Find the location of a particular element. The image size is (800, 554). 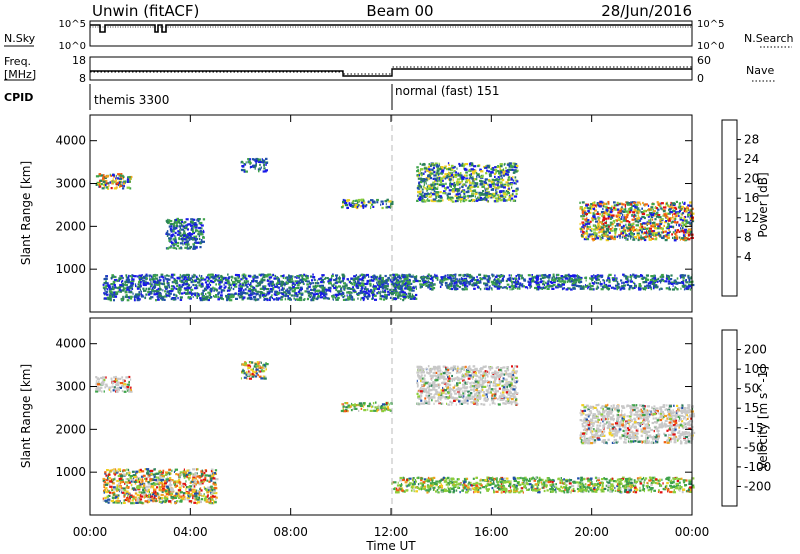

beam-title: Beam 00 is located at coordinates (399, 11).